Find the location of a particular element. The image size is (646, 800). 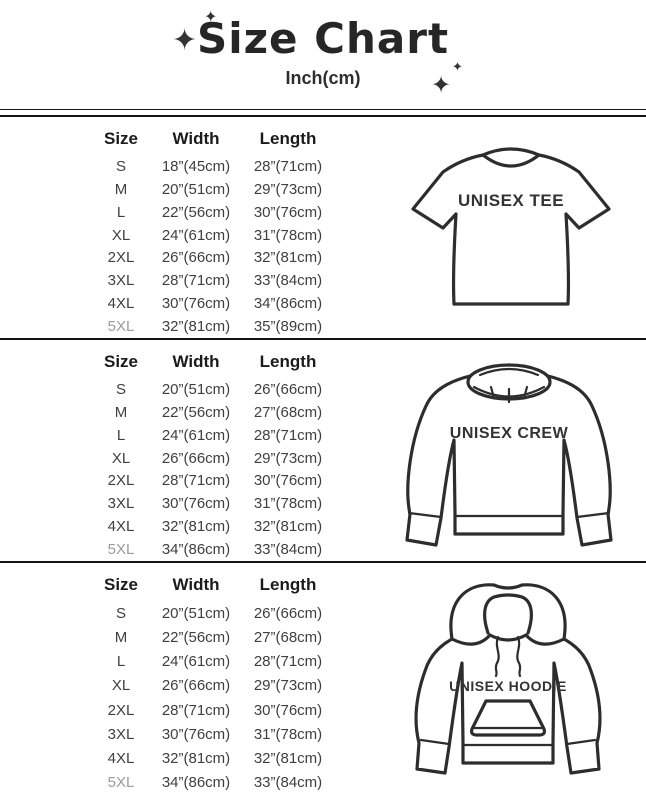

header-divider is located at coordinates (323, 113).